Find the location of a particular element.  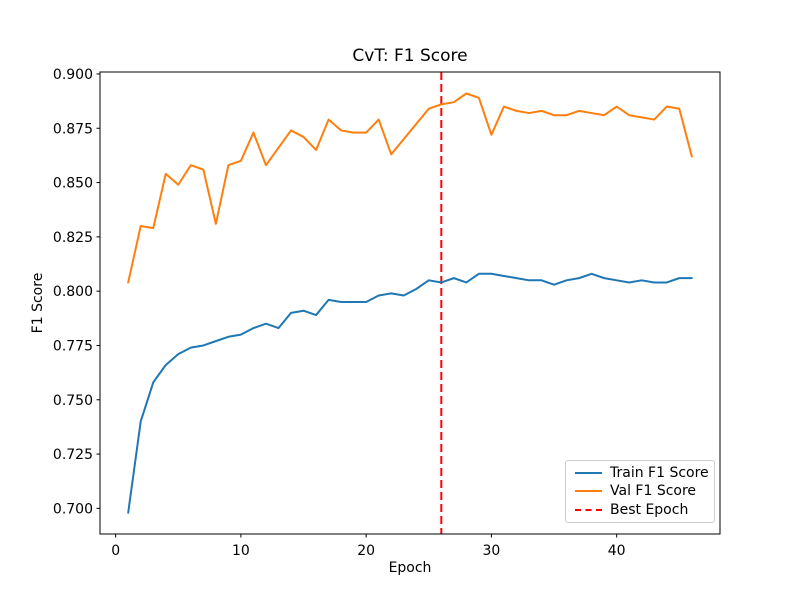

y-tick-label: 0.700 is located at coordinates (73, 509).